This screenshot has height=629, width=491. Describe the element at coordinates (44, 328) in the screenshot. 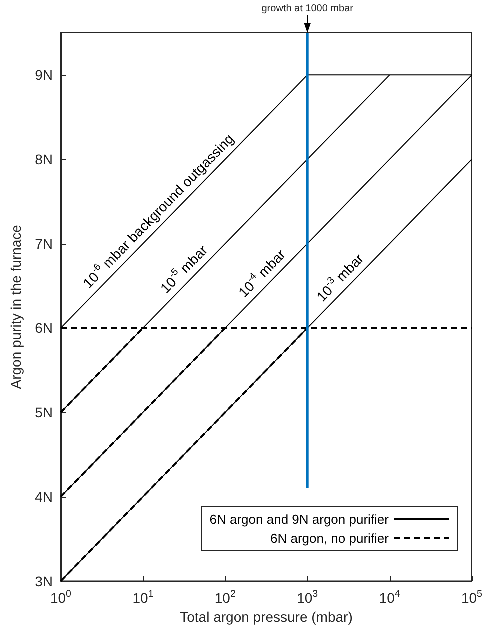

I see `y-tick-label: 6N` at that location.